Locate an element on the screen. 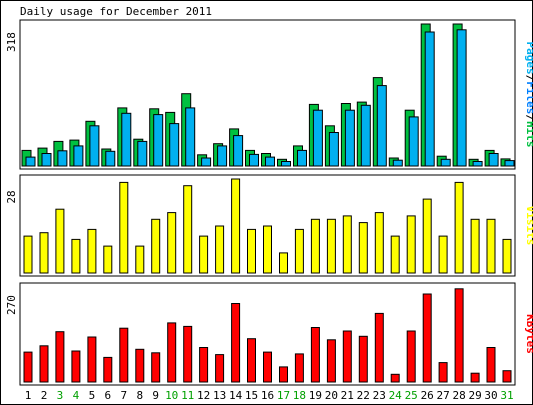  x-tick-label: 4 is located at coordinates (76, 395).